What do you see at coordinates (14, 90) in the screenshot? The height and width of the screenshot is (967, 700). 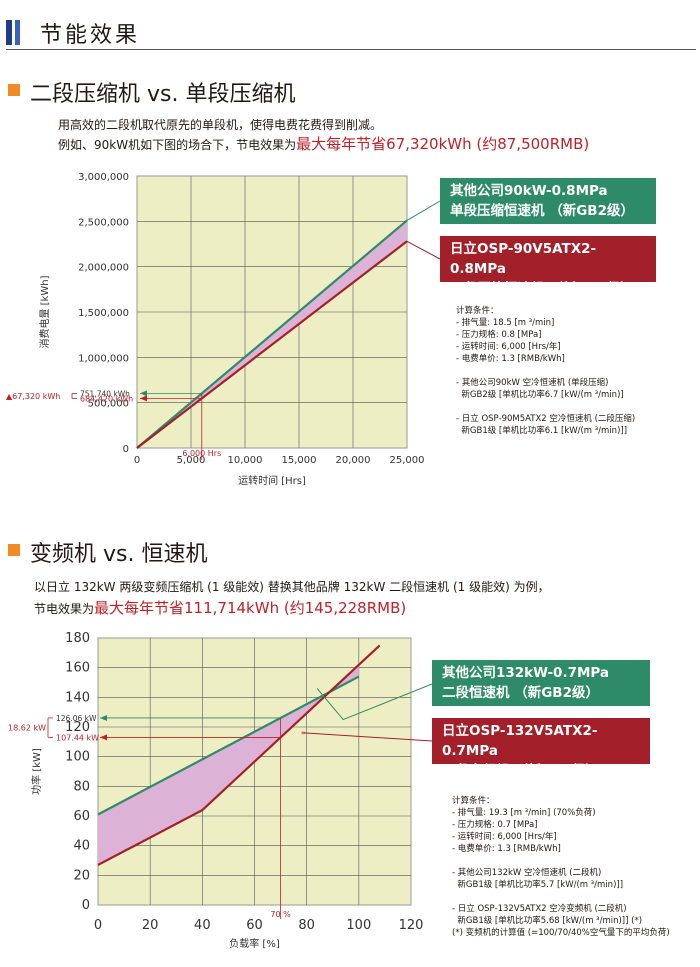 I see `section1-bullet-square` at bounding box center [14, 90].